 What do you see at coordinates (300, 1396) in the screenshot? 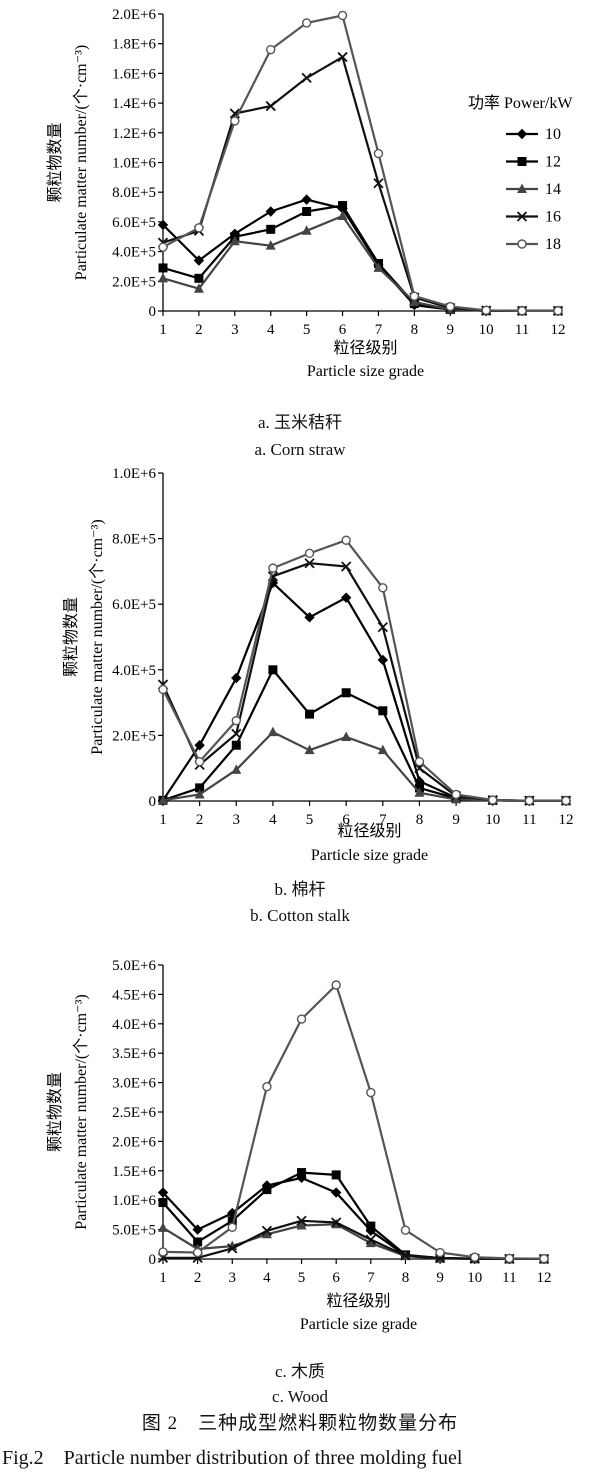
I see `caption-c-en: c. Wood` at bounding box center [300, 1396].